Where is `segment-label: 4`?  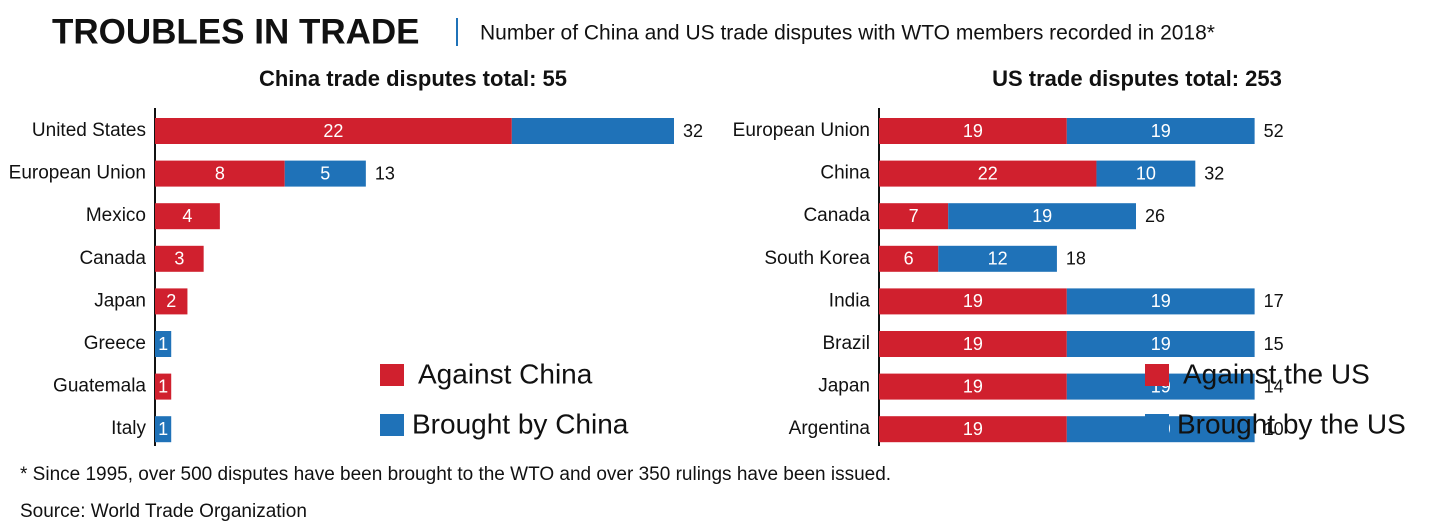
segment-label: 4 is located at coordinates (187, 216).